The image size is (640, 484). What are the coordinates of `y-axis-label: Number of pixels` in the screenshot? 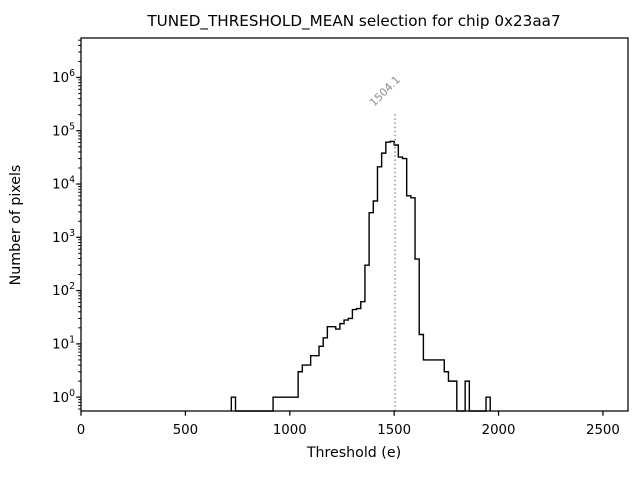 It's located at (16, 225).